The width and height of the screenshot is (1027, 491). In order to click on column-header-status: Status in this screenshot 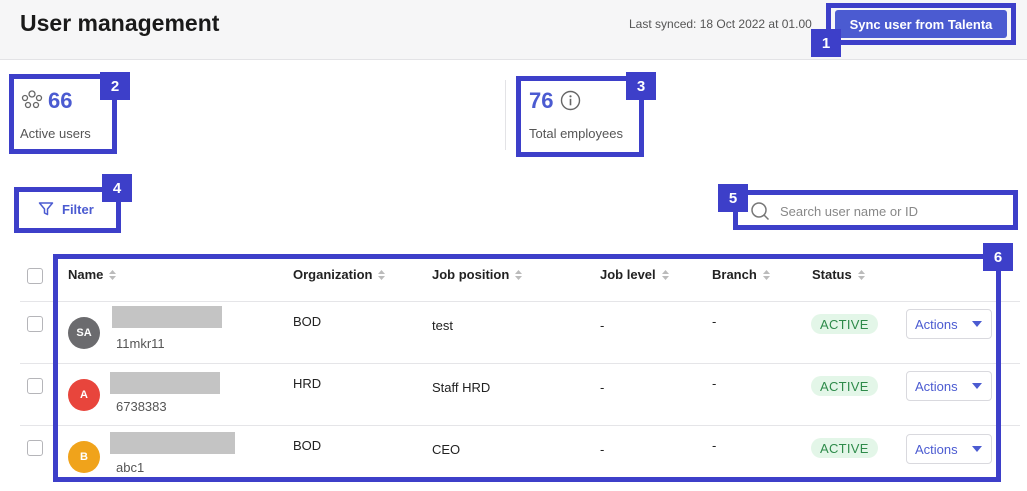, I will do `click(839, 274)`.